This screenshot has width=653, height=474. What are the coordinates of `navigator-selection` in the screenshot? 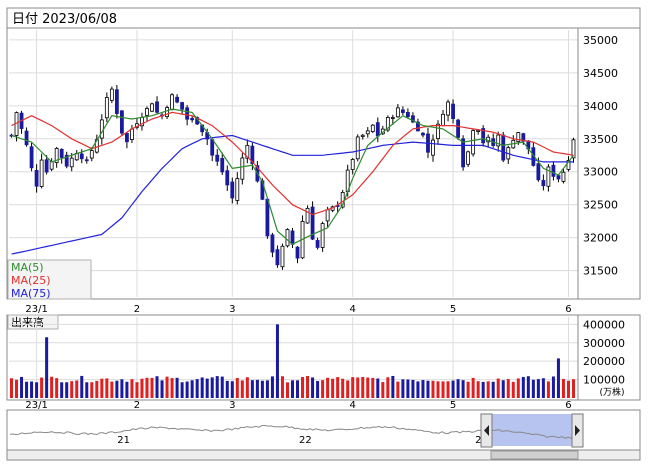 It's located at (532, 430).